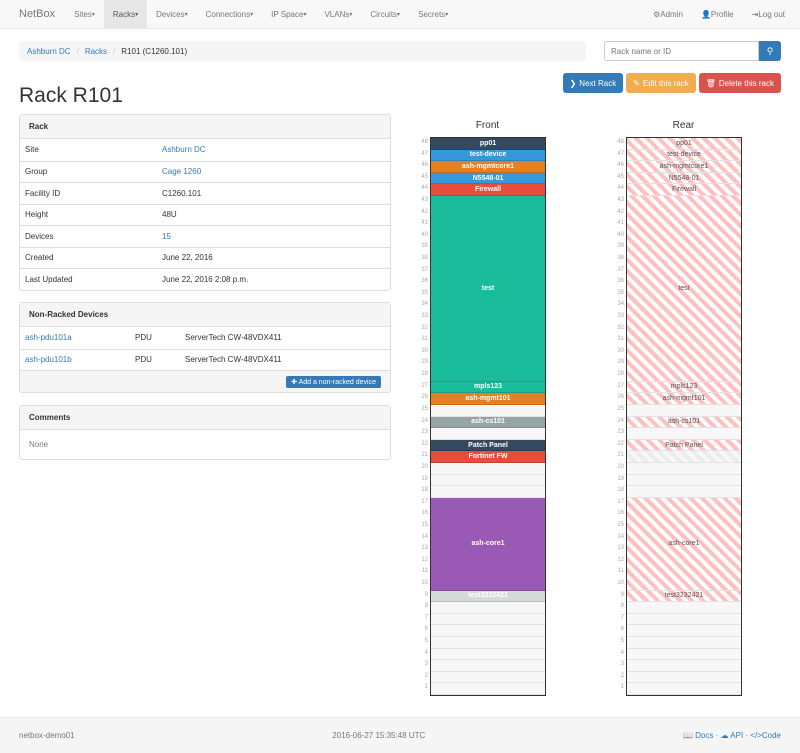  Describe the element at coordinates (620, 455) in the screenshot. I see `unit-number: 21` at that location.